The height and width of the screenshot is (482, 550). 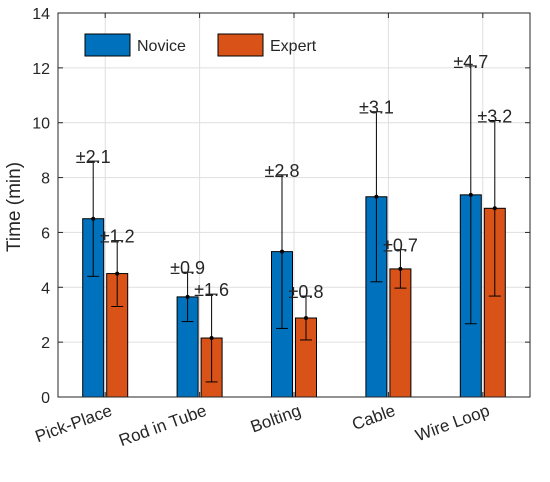 I want to click on error-label: ±2.1, so click(x=93, y=157).